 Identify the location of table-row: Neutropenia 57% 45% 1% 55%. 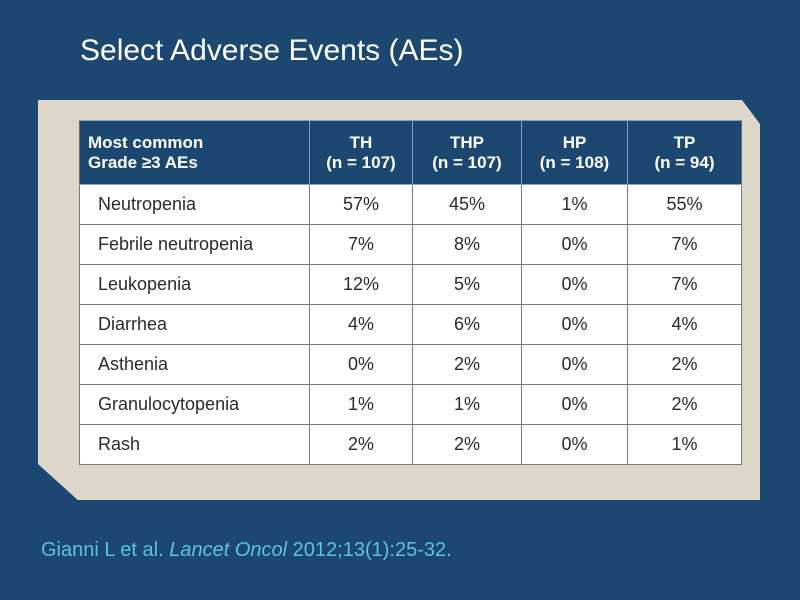
(410, 204).